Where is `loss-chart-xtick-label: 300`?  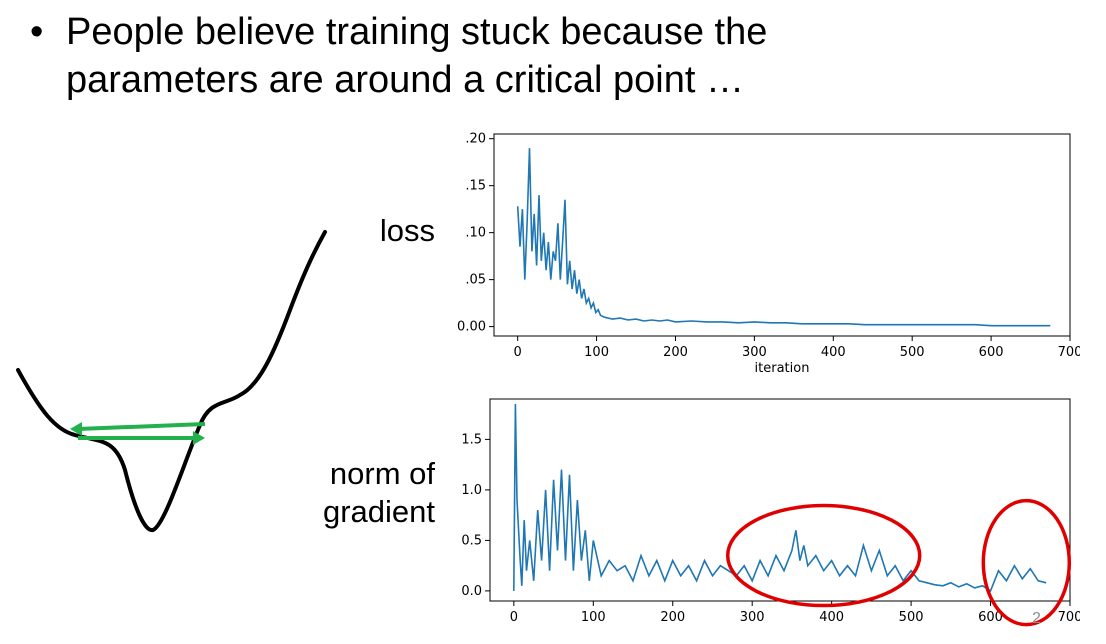
loss-chart-xtick-label: 300 is located at coordinates (754, 352).